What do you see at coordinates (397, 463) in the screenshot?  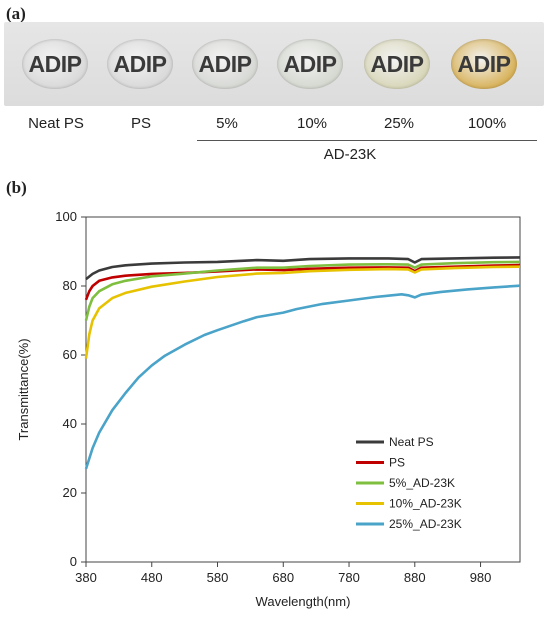 I see `legend-entry: PS` at bounding box center [397, 463].